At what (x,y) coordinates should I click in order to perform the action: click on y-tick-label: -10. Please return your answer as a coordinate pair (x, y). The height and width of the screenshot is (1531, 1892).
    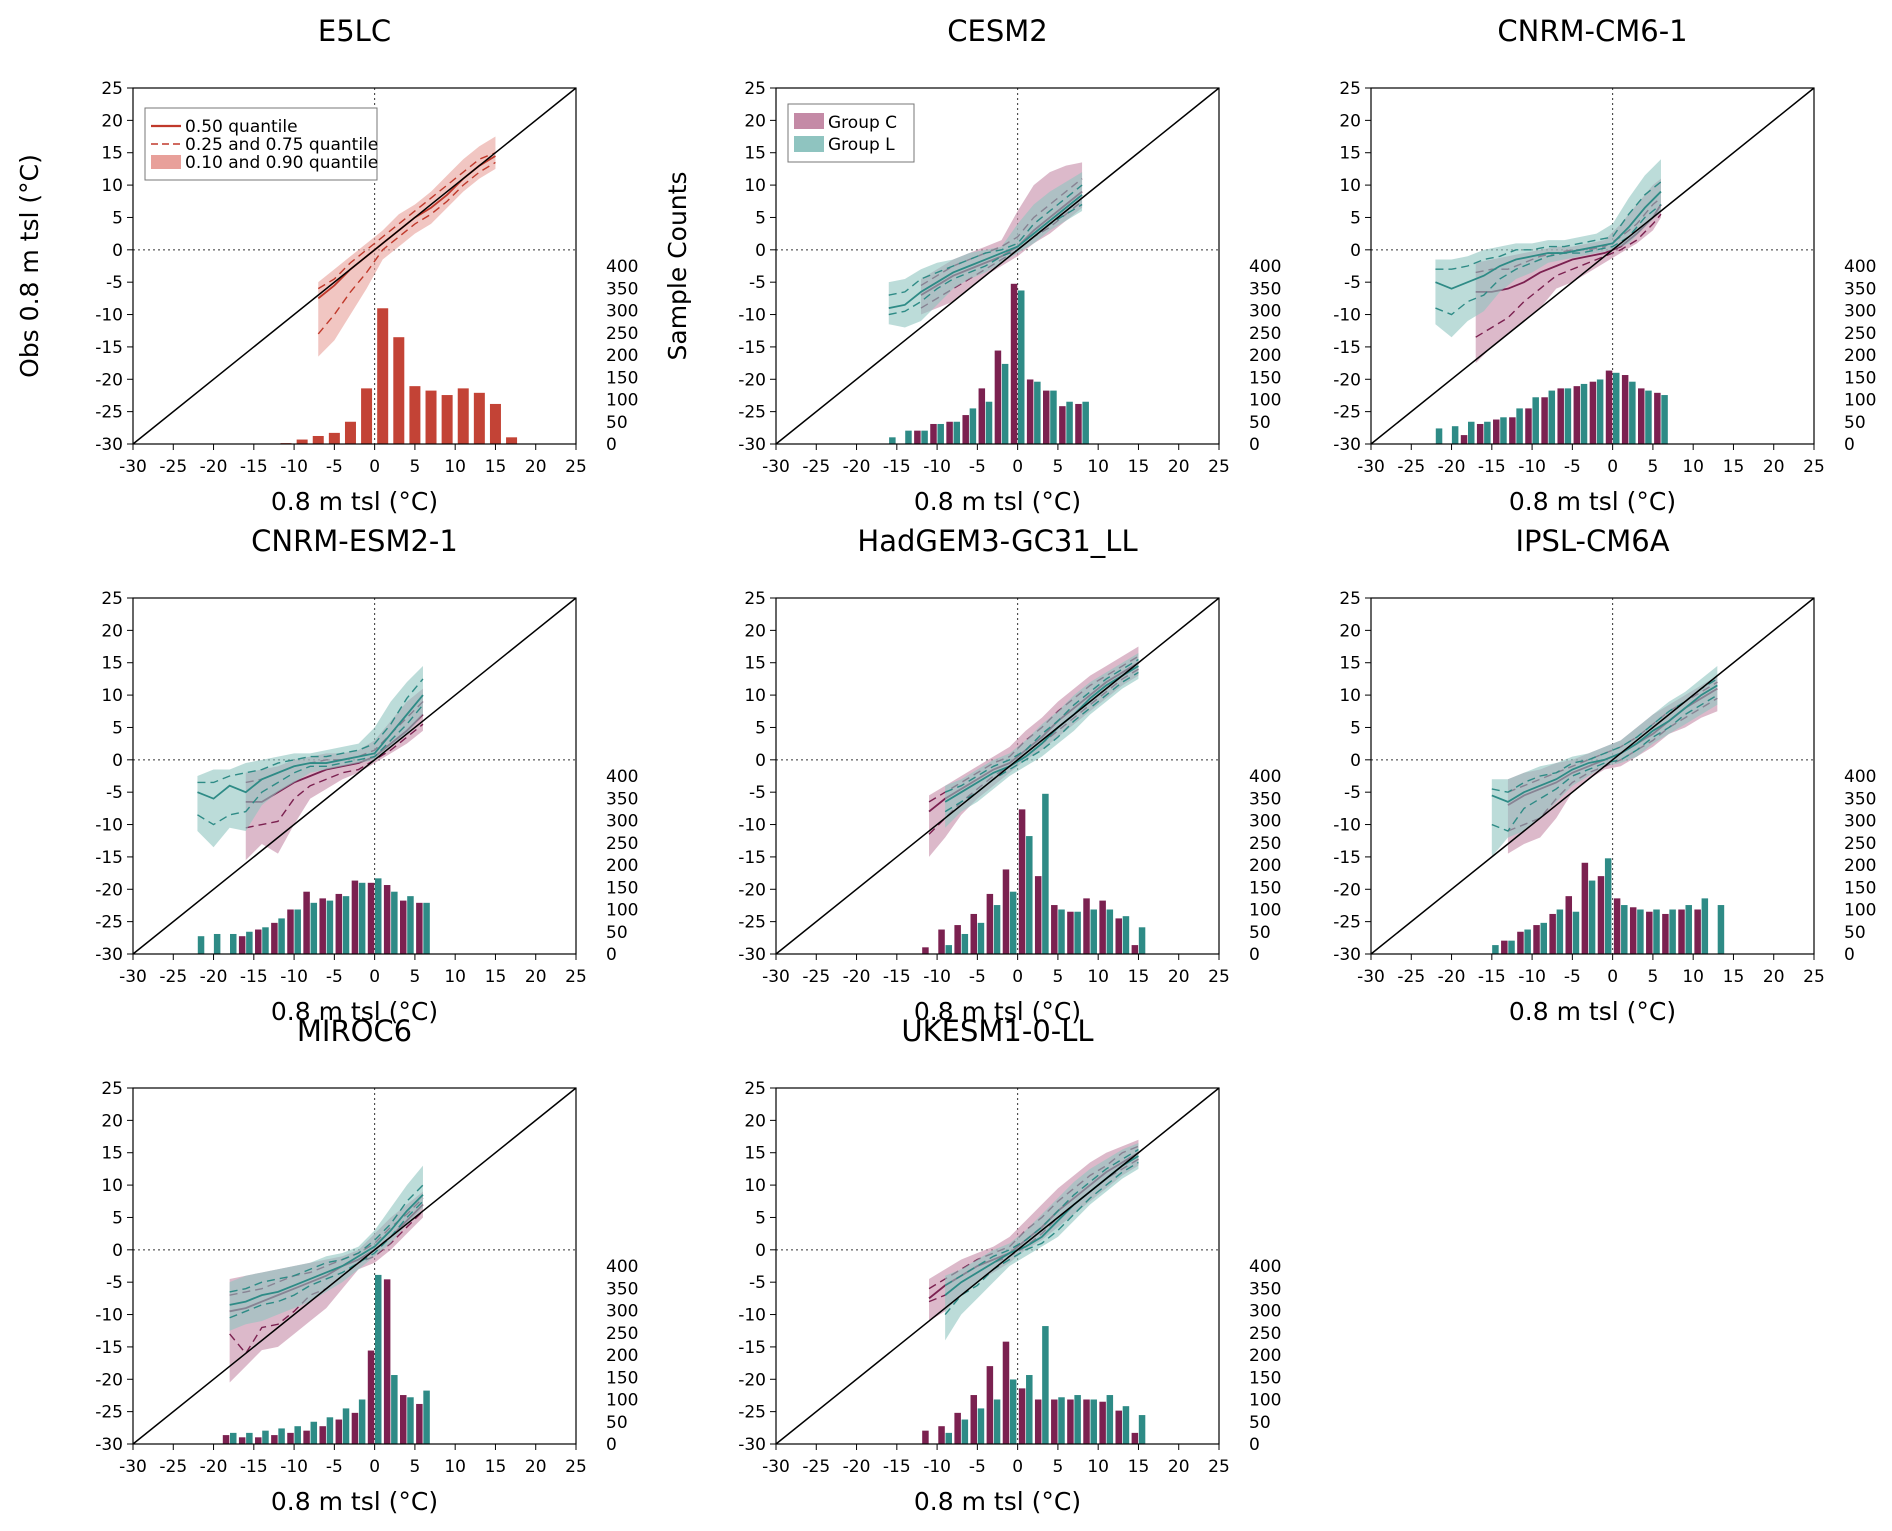
    Looking at the image, I should click on (109, 826).